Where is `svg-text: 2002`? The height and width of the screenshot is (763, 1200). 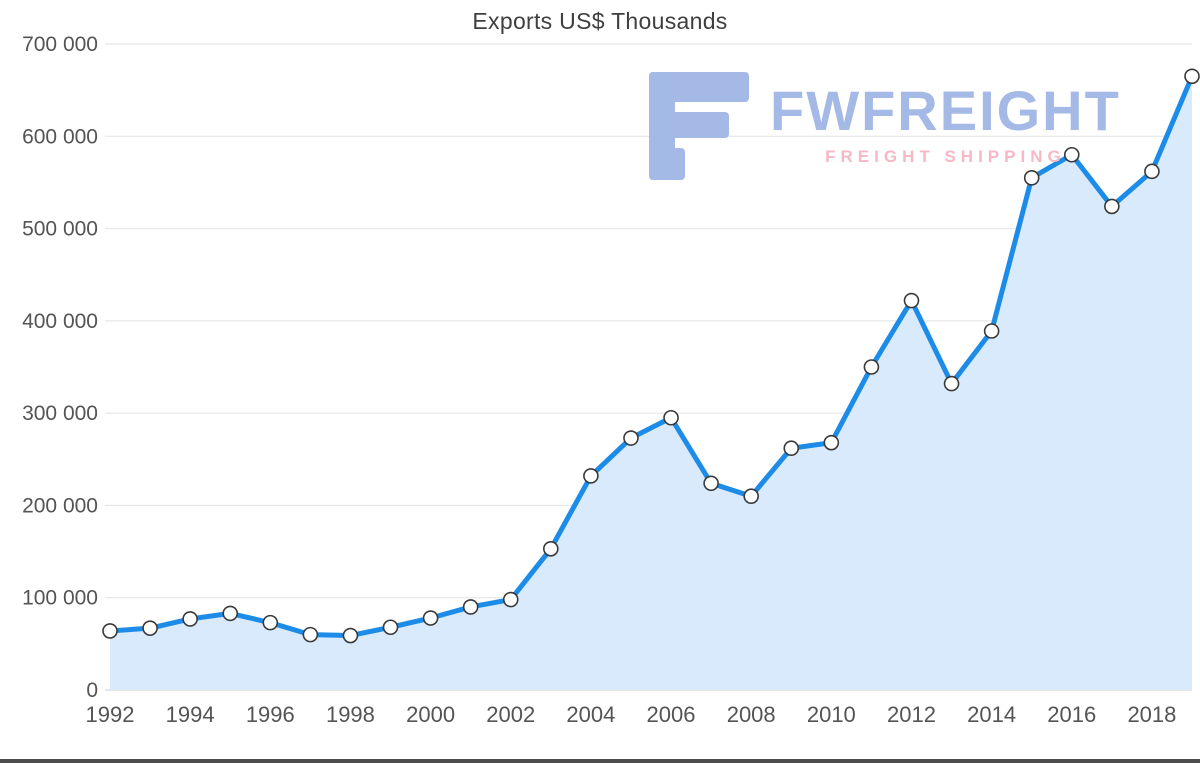
svg-text: 2002 is located at coordinates (510, 714).